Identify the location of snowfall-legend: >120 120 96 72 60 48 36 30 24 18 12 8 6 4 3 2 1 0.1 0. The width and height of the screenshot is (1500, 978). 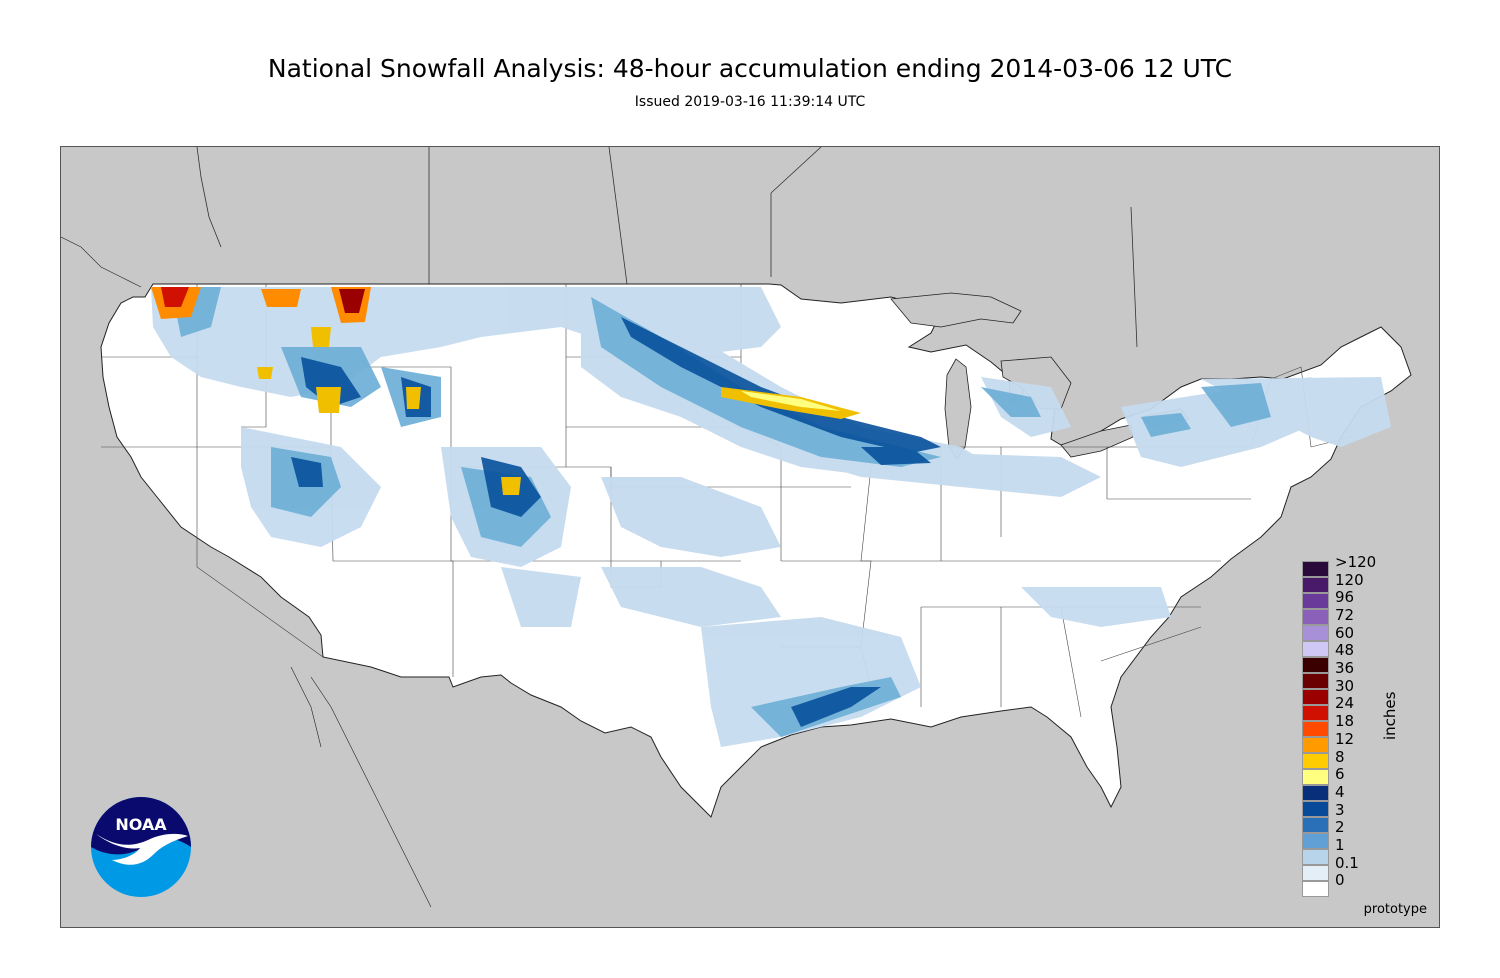
(1401, 726).